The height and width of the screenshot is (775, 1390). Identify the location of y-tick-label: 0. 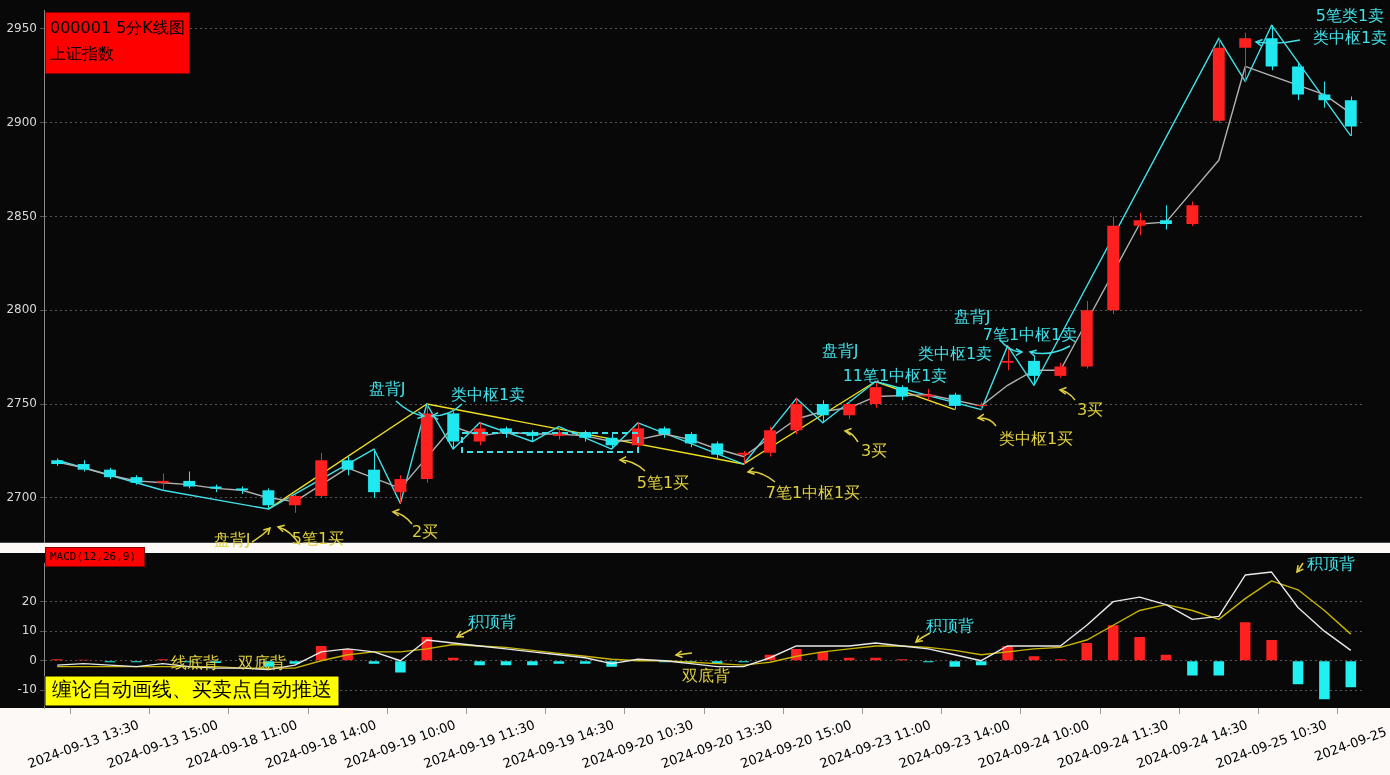
(33, 659).